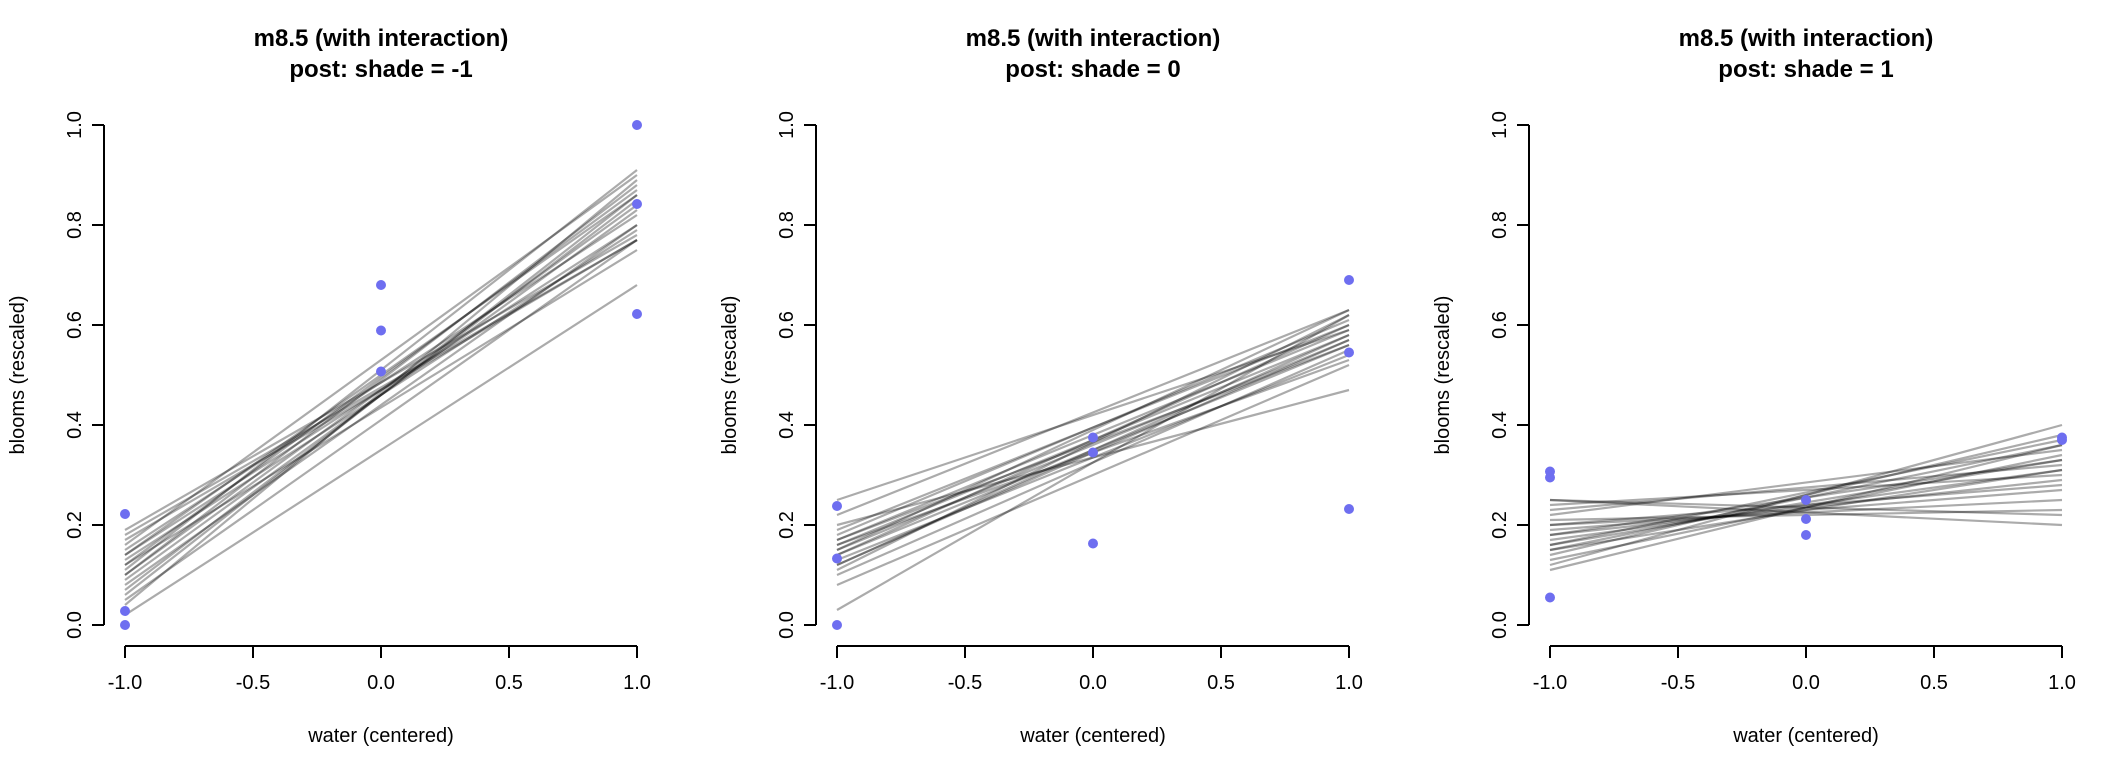 The image size is (2112, 773). What do you see at coordinates (1092, 69) in the screenshot?
I see `chart-subtitle: post: shade = 0` at bounding box center [1092, 69].